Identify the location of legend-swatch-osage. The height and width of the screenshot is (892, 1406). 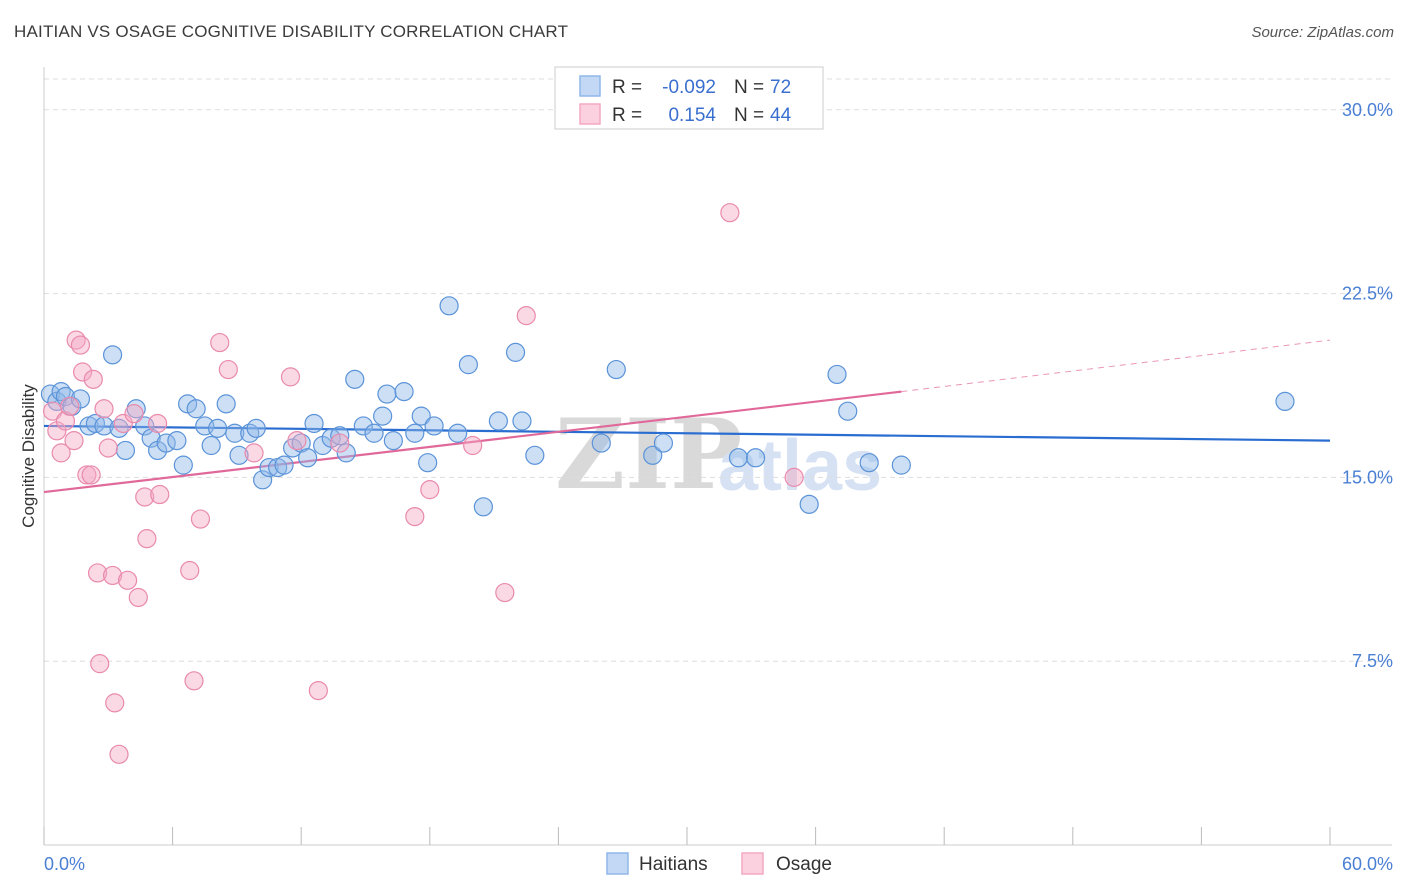
(590, 114).